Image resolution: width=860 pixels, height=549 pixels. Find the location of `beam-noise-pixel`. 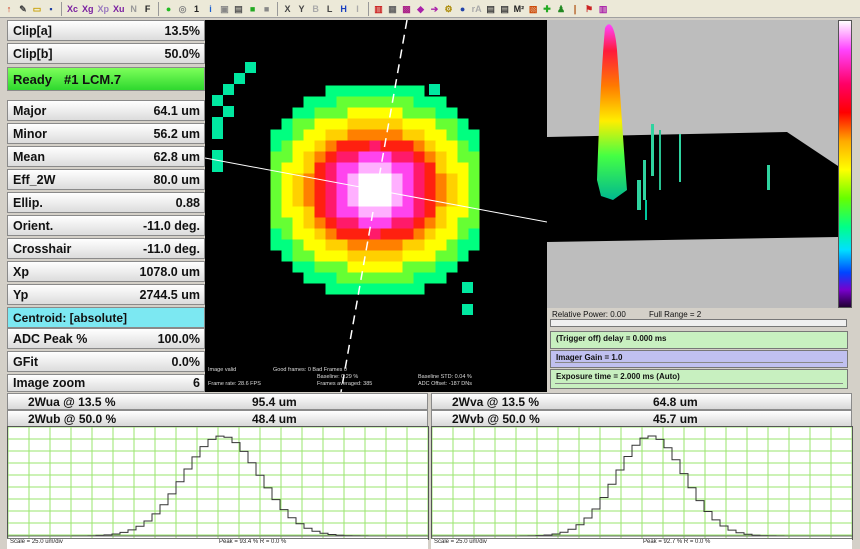

beam-noise-pixel is located at coordinates (217, 100).